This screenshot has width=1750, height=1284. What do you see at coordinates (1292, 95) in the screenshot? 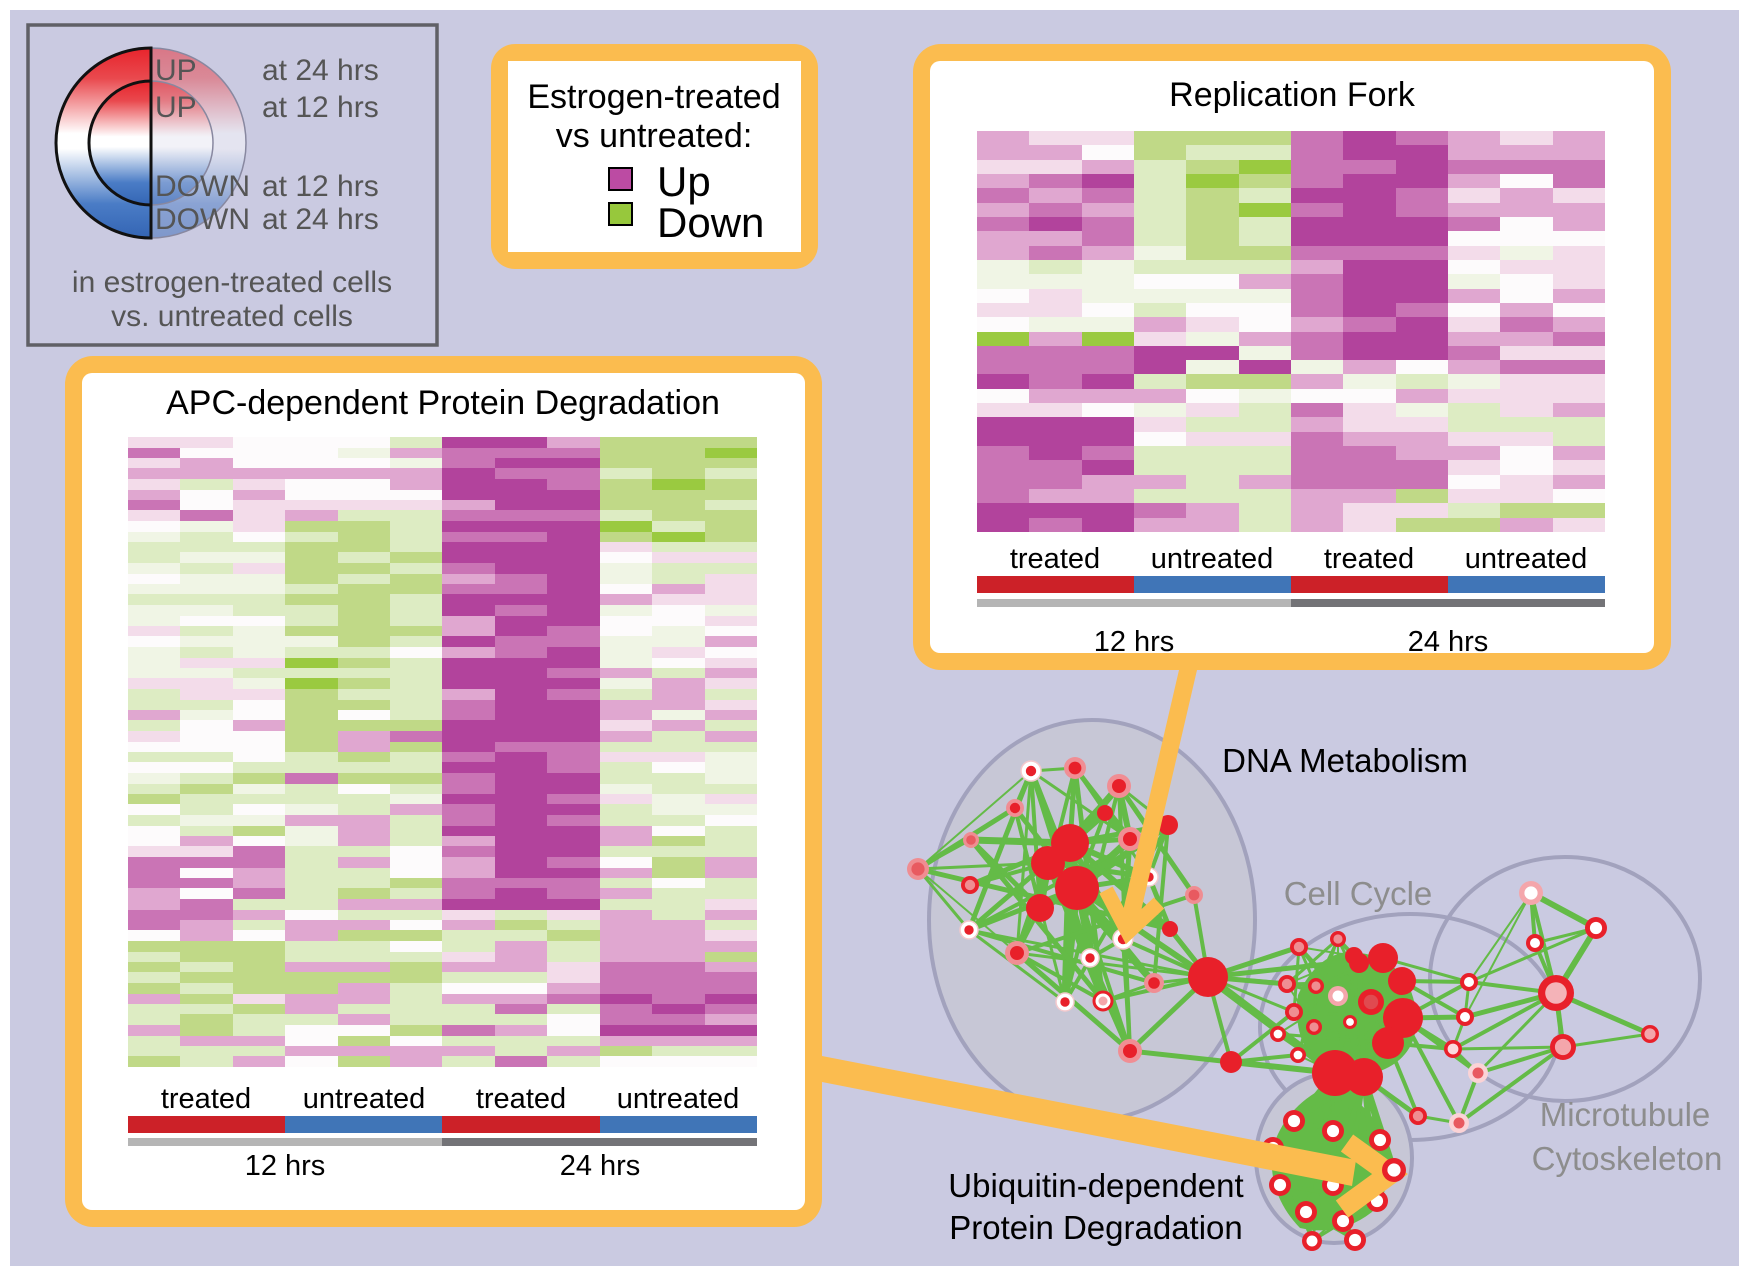
I see `svg-text: Replication Fork` at bounding box center [1292, 95].